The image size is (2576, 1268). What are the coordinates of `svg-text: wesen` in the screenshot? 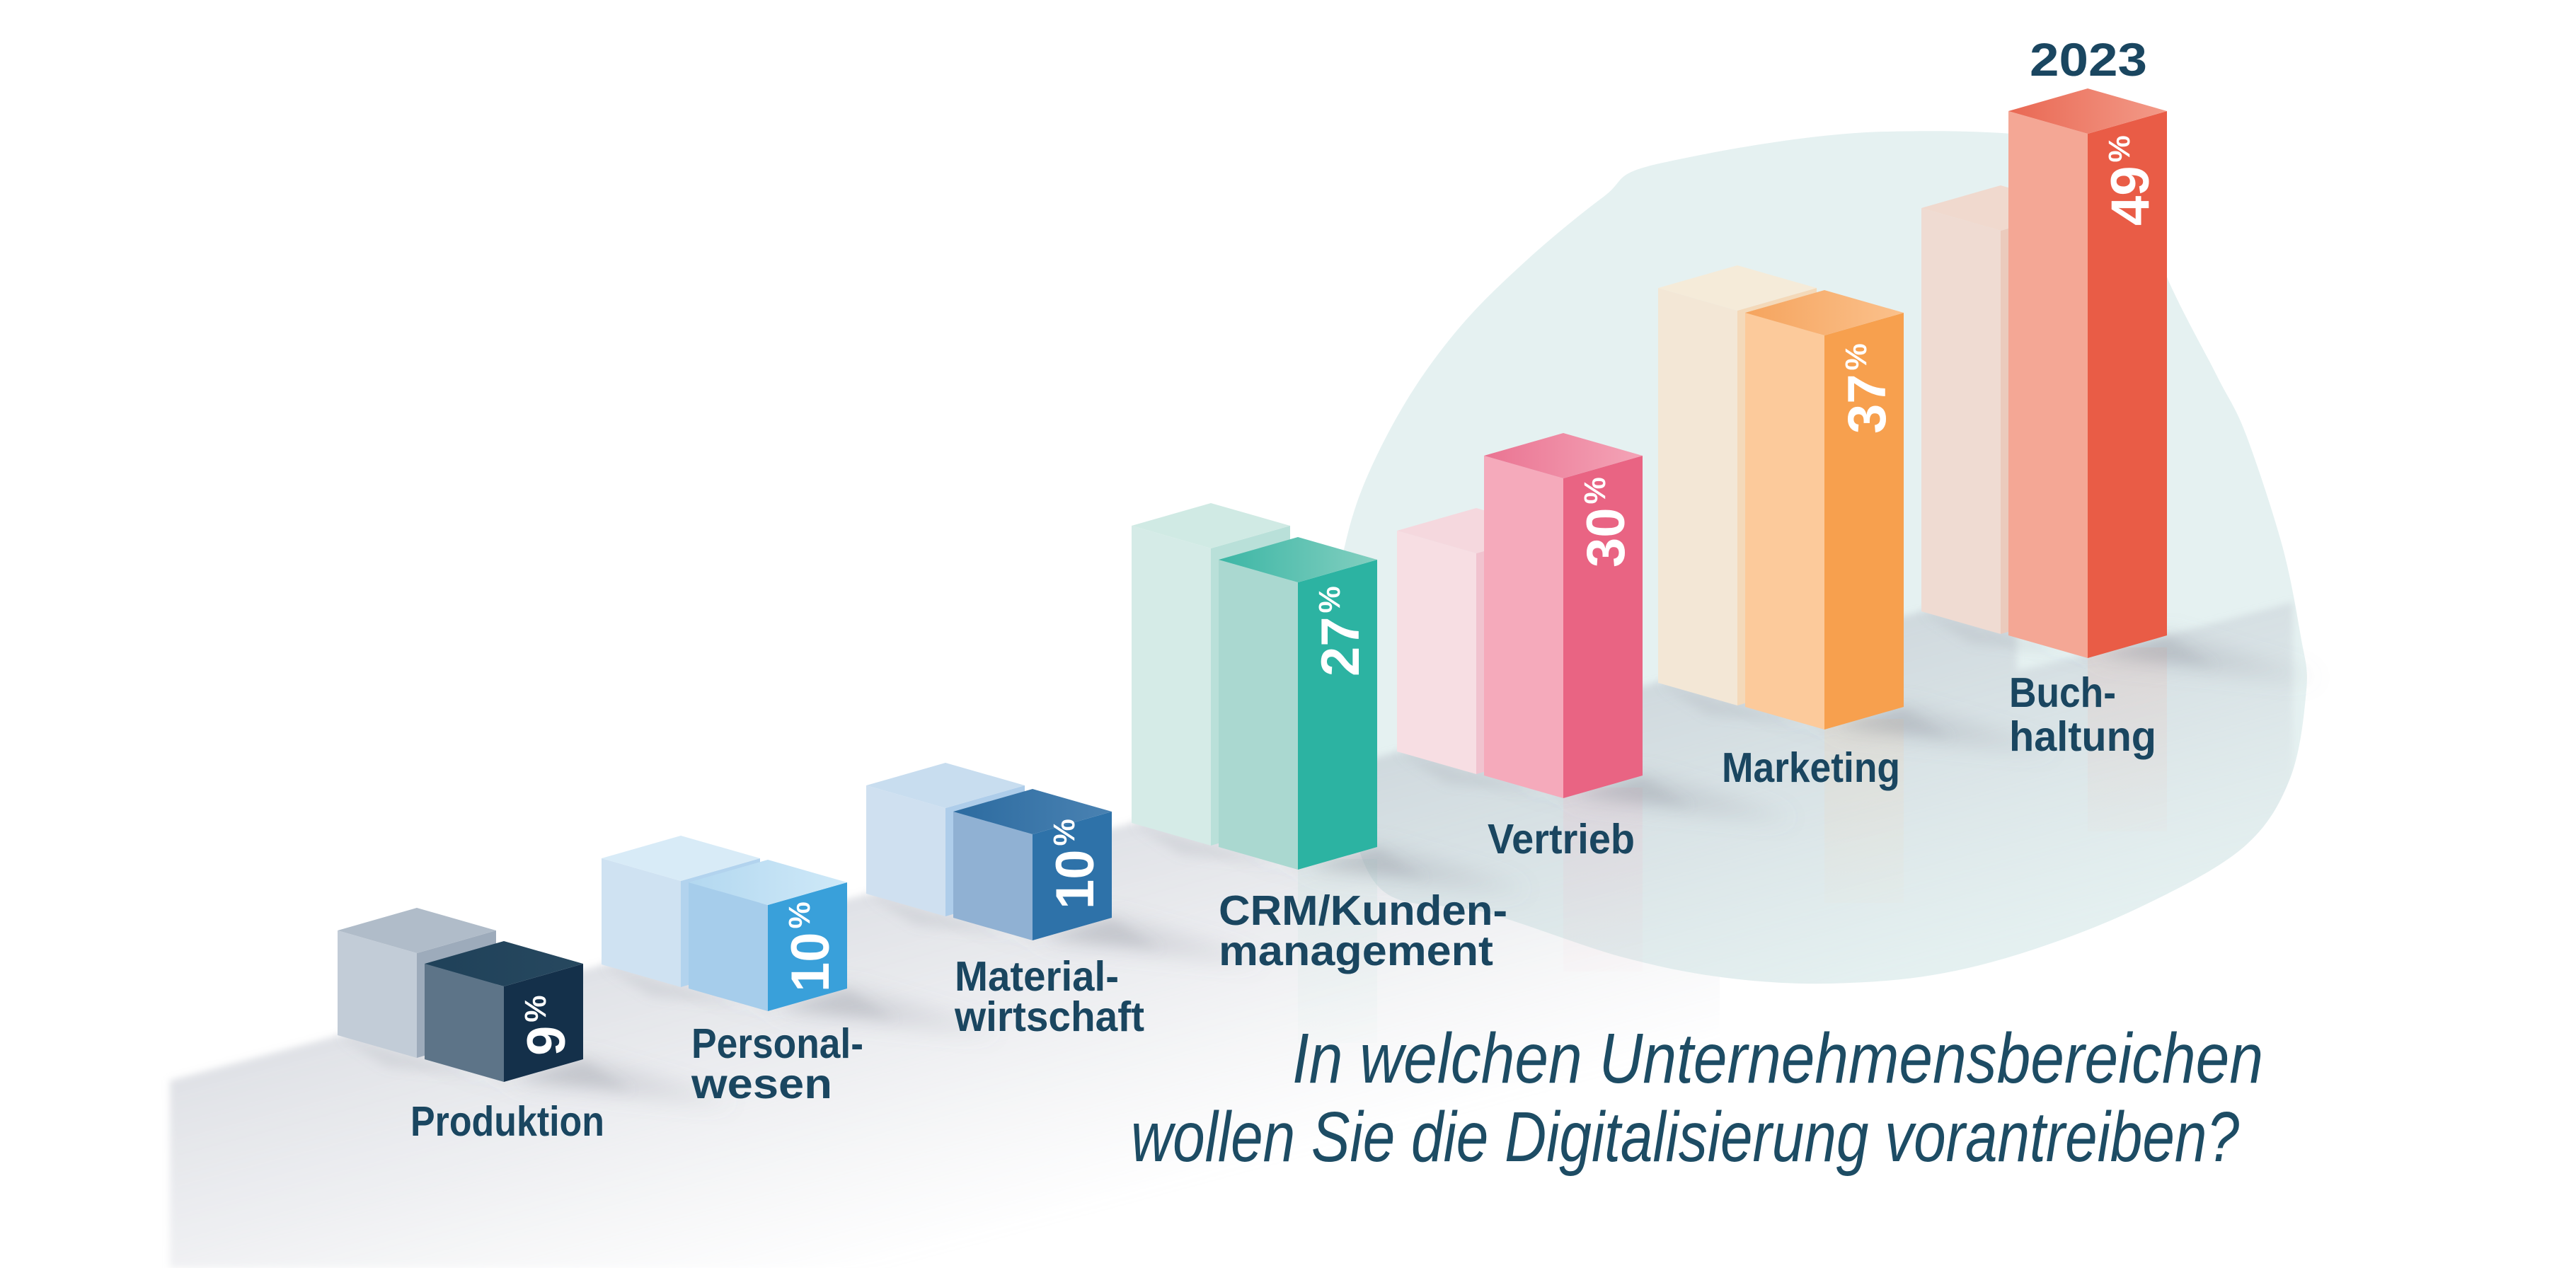 It's located at (762, 1084).